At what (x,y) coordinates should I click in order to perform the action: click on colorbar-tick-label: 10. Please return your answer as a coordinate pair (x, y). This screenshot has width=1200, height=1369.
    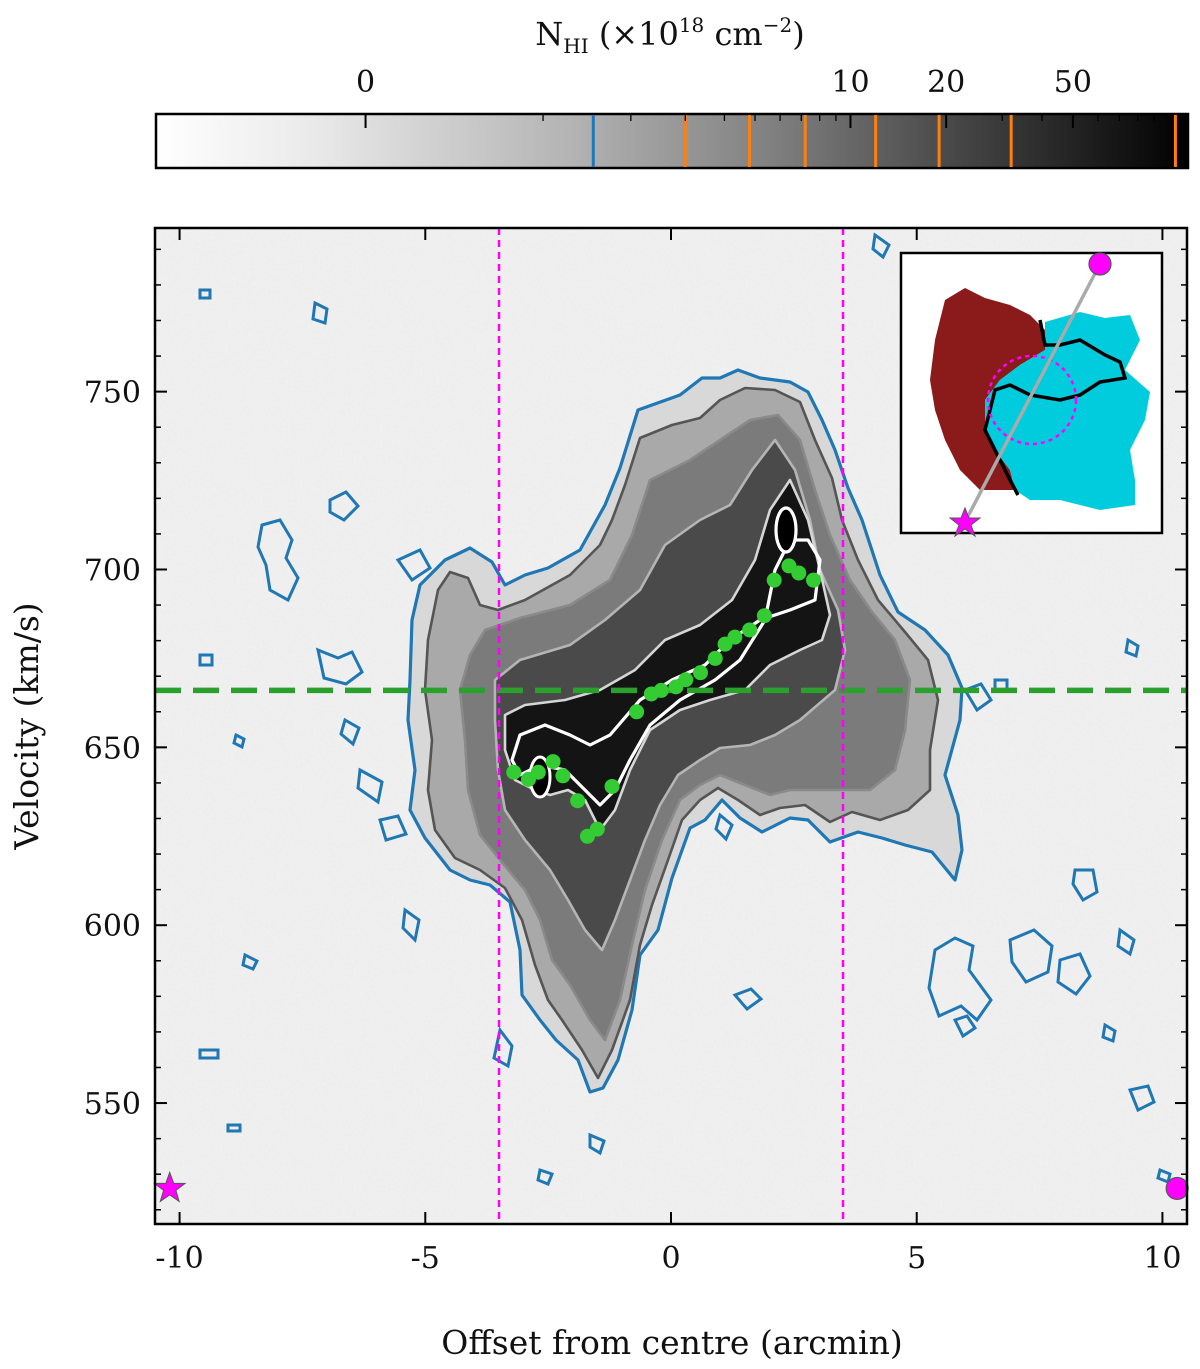
    Looking at the image, I should click on (850, 82).